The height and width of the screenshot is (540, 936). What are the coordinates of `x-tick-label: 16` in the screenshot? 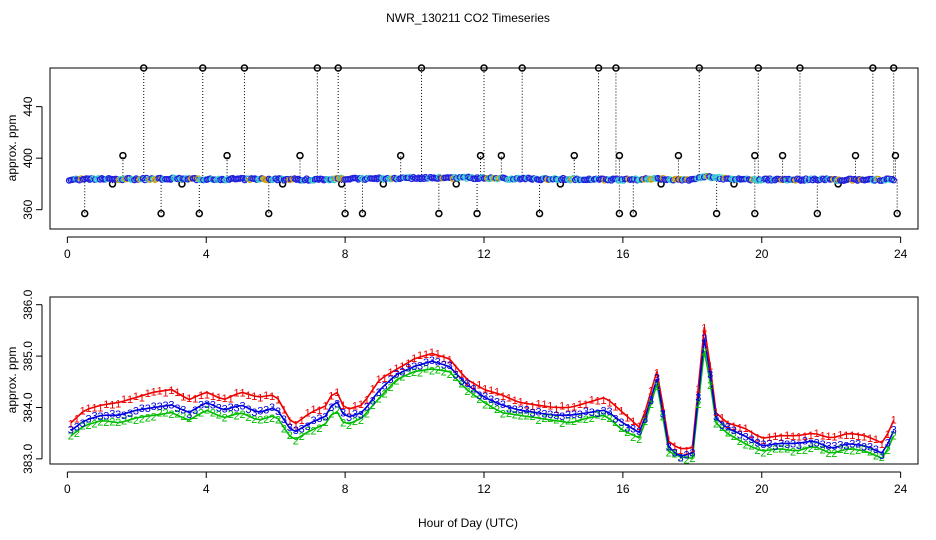 It's located at (623, 254).